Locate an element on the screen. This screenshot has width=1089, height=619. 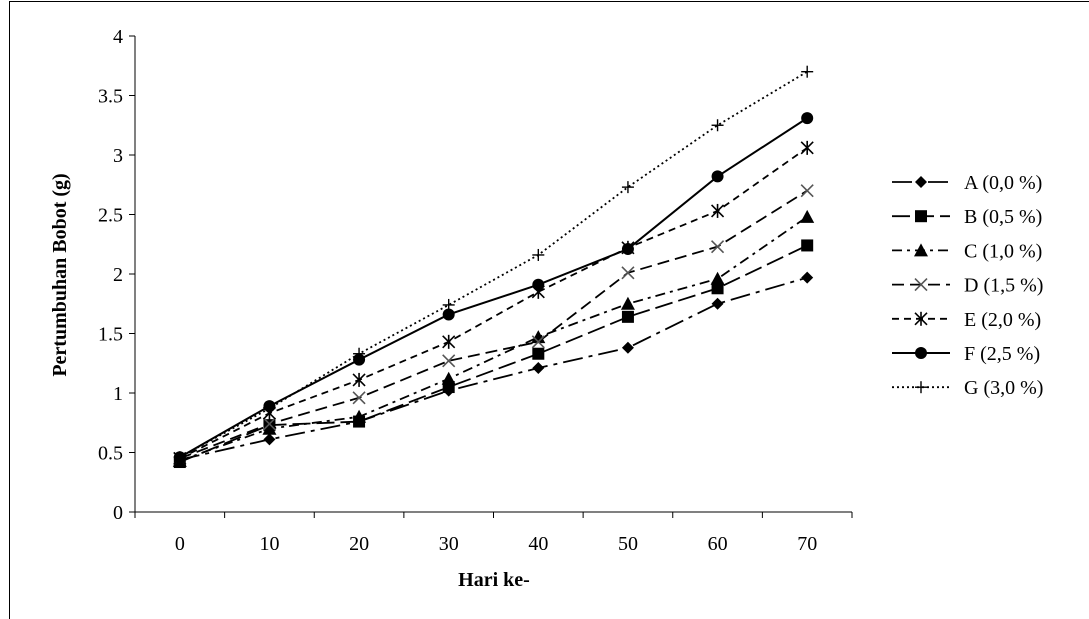
y-tick-label: 1 is located at coordinates (118, 394).